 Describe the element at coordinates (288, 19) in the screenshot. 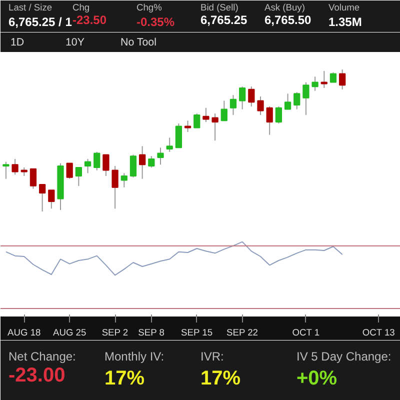

I see `text: 6,765.50` at that location.